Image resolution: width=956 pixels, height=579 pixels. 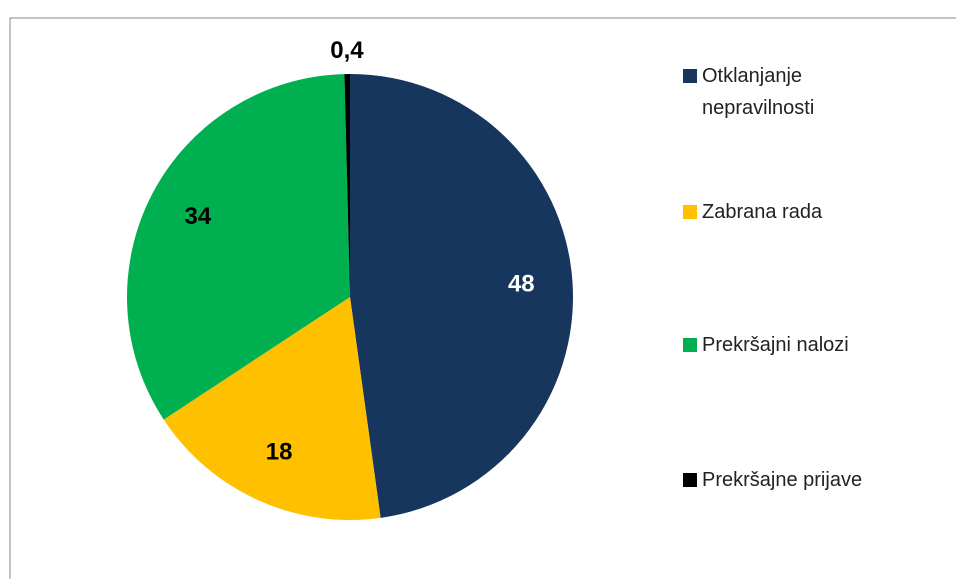 What do you see at coordinates (758, 92) in the screenshot?
I see `legend-label: Otklanjanje nepravilnosti` at bounding box center [758, 92].